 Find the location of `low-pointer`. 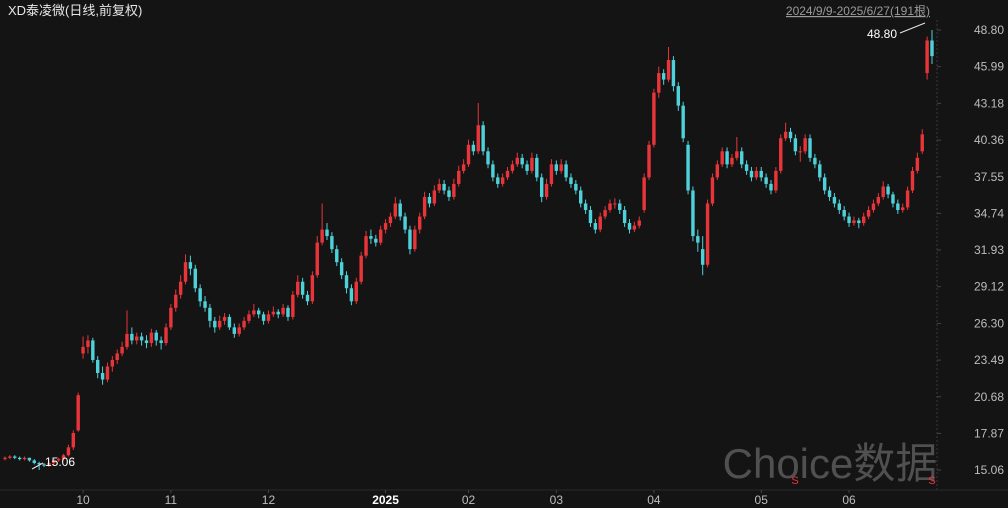

low-pointer is located at coordinates (37, 466).